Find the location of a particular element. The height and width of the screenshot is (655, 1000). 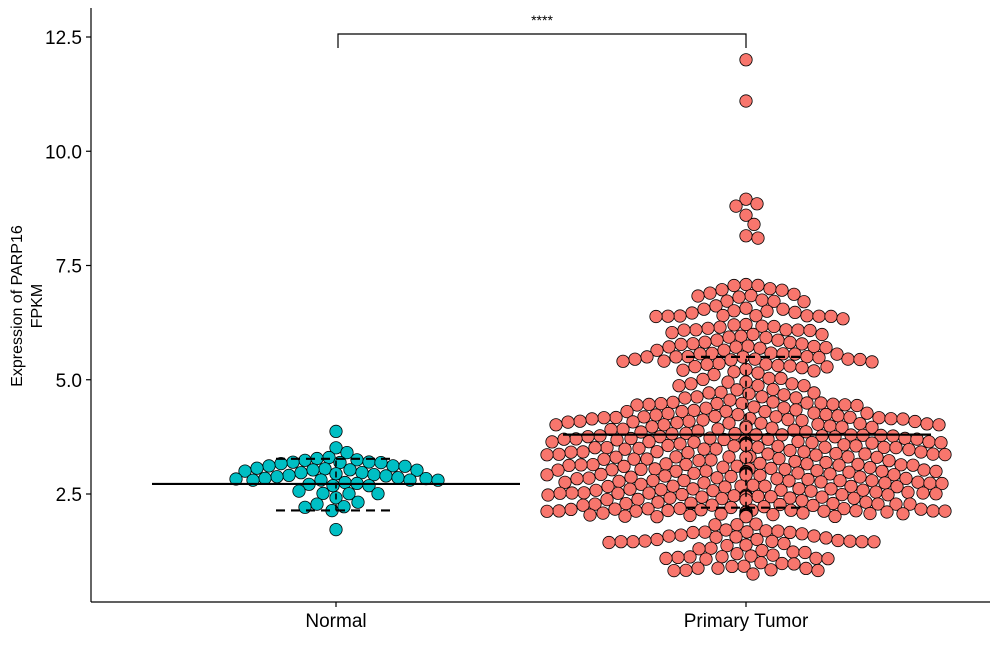

x-tick-label: Primary Tumor is located at coordinates (746, 621).